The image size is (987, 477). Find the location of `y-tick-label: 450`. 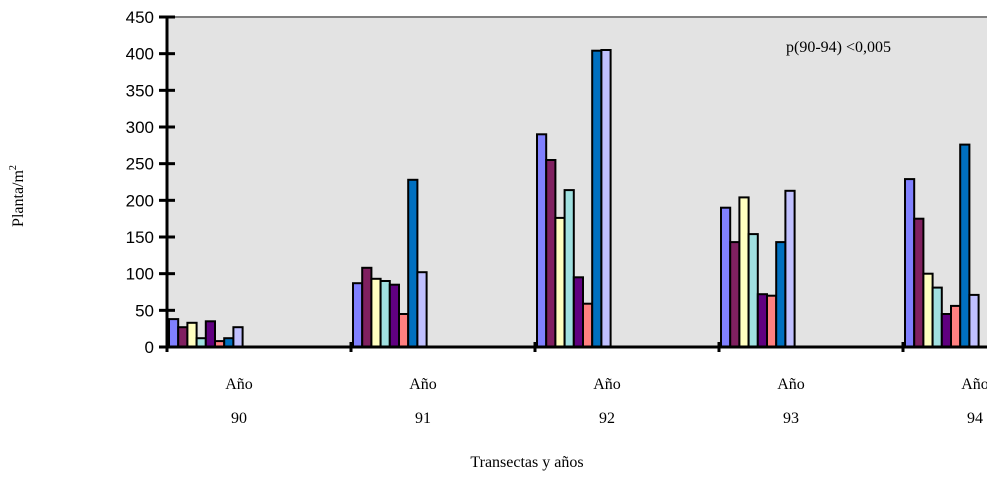

y-tick-label: 450 is located at coordinates (140, 17).